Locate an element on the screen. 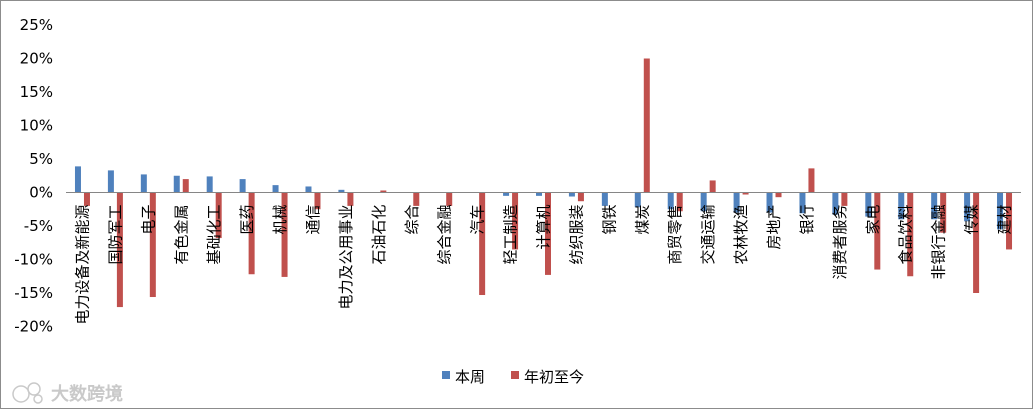  category-label: 轻工制造 is located at coordinates (511, 235).